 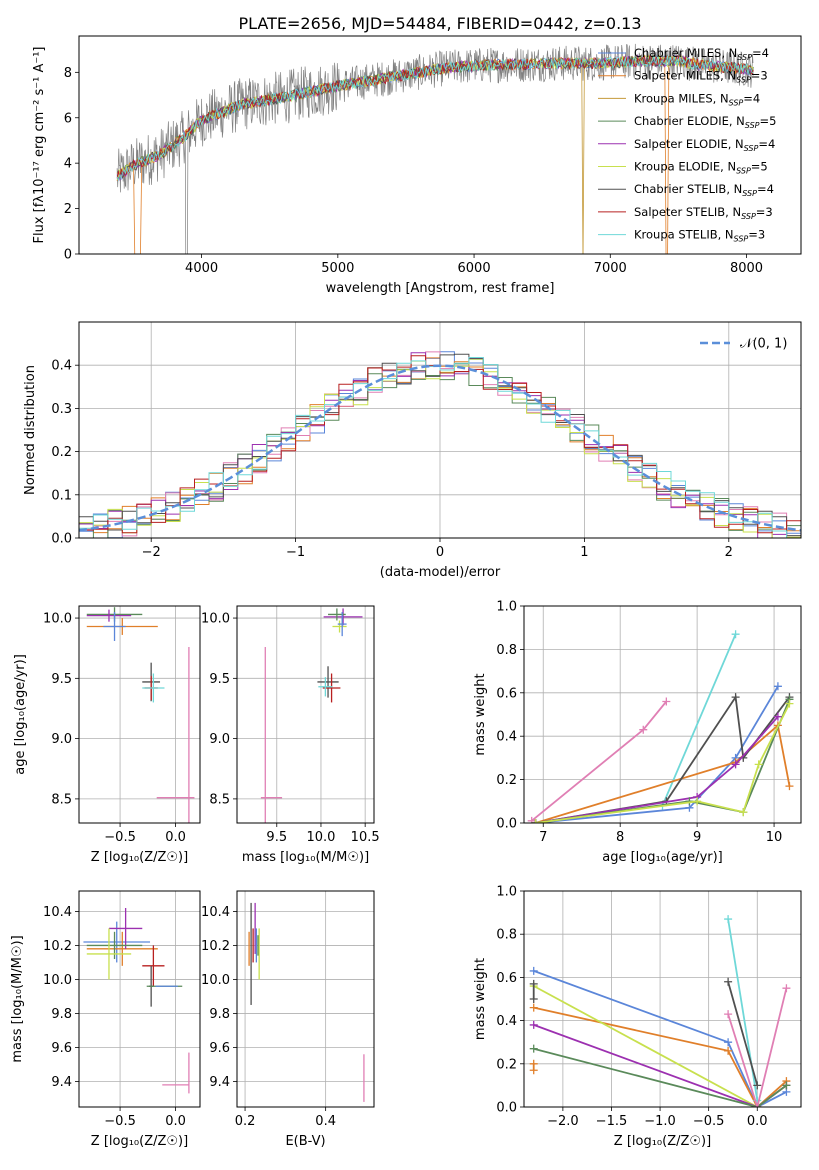 What do you see at coordinates (440, 288) in the screenshot?
I see `x-axis-label: wavelength [Angstrom, rest frame]` at bounding box center [440, 288].